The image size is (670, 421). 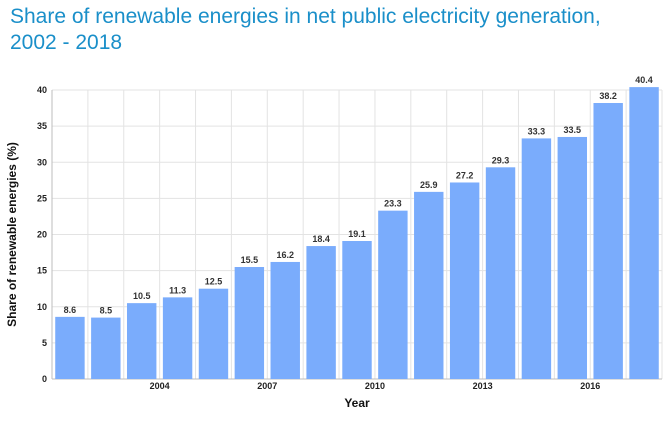 What do you see at coordinates (267, 386) in the screenshot?
I see `x-tick-label: 2007` at bounding box center [267, 386].